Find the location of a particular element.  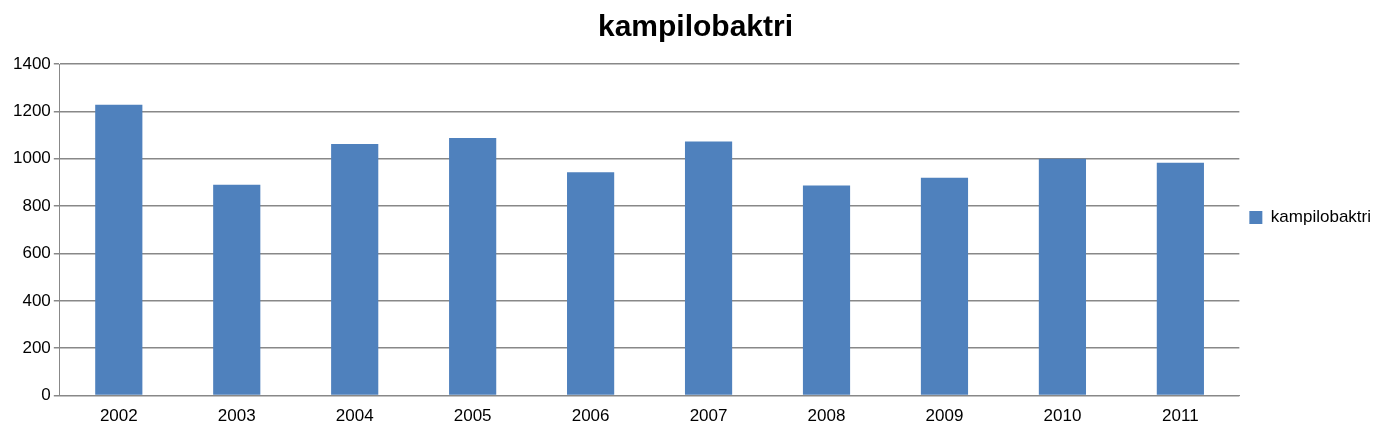

x-tick-label: 2010 is located at coordinates (1062, 416).